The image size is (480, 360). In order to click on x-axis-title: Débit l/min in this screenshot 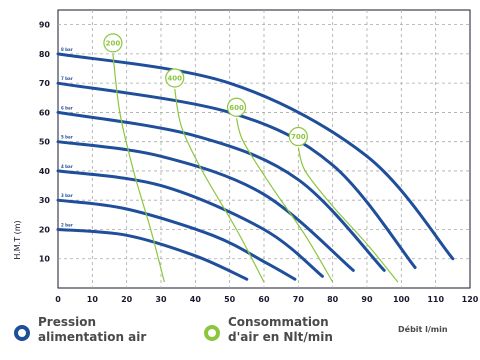, I will do `click(423, 329)`.